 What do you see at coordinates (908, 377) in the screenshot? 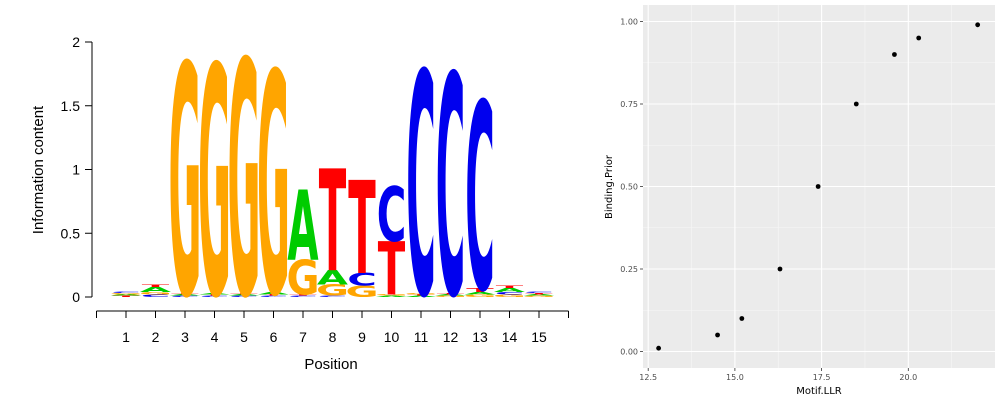
I see `scatter-x-tick-label: 20.0` at bounding box center [908, 377].